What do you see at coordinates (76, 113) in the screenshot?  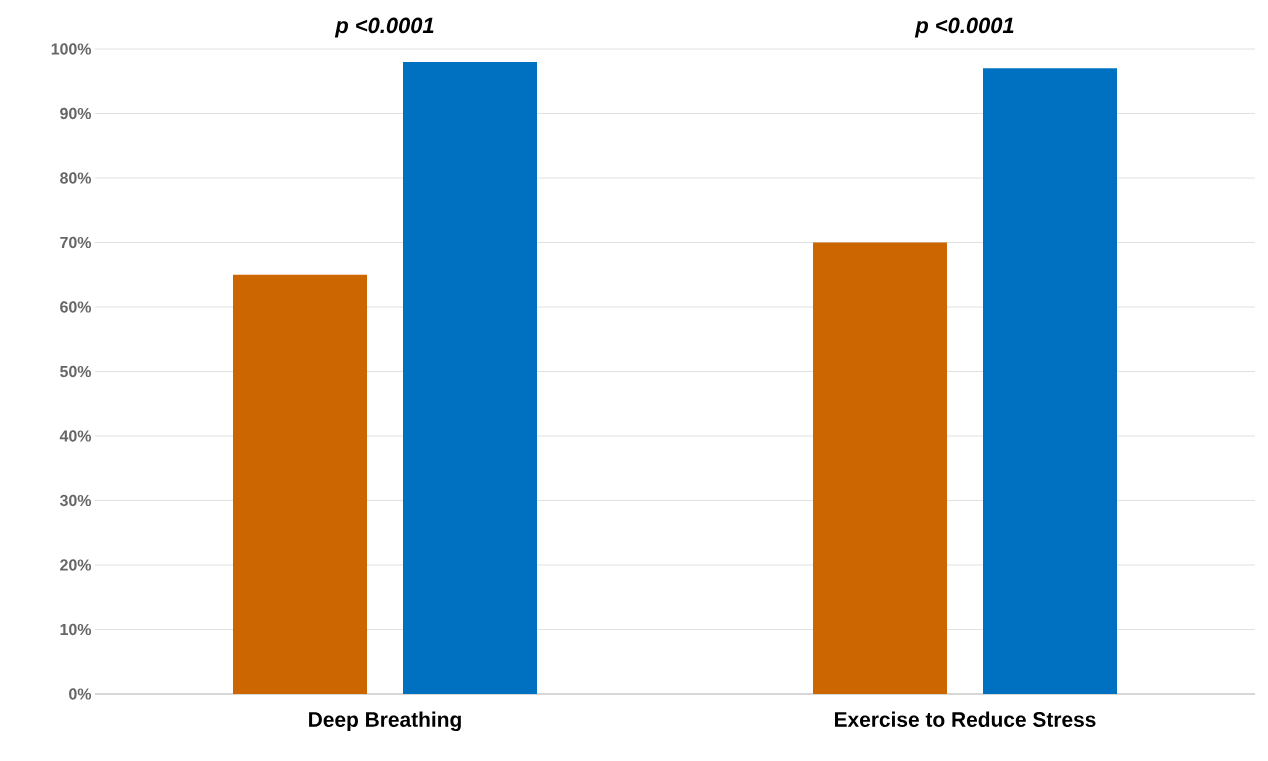 I see `y-tick-label: 90%` at bounding box center [76, 113].